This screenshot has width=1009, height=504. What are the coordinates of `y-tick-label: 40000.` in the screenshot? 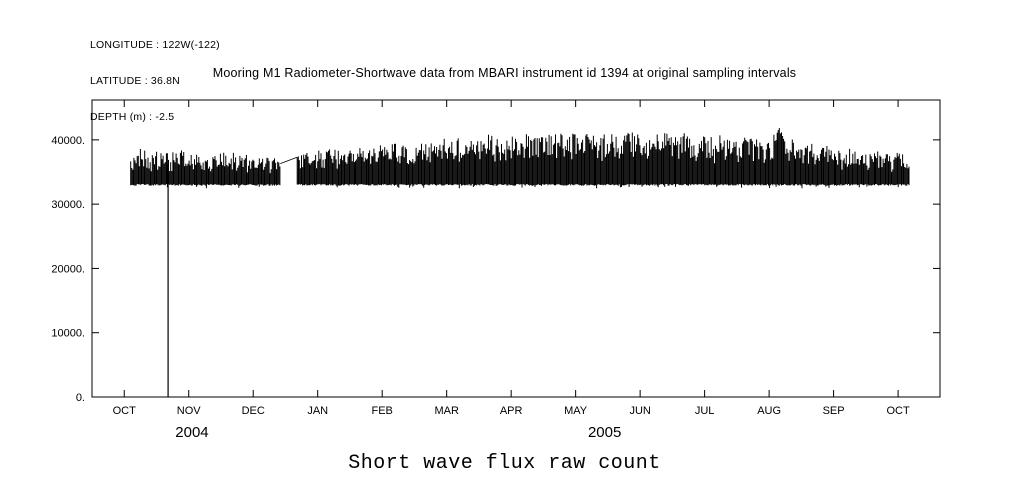 It's located at (68, 141).